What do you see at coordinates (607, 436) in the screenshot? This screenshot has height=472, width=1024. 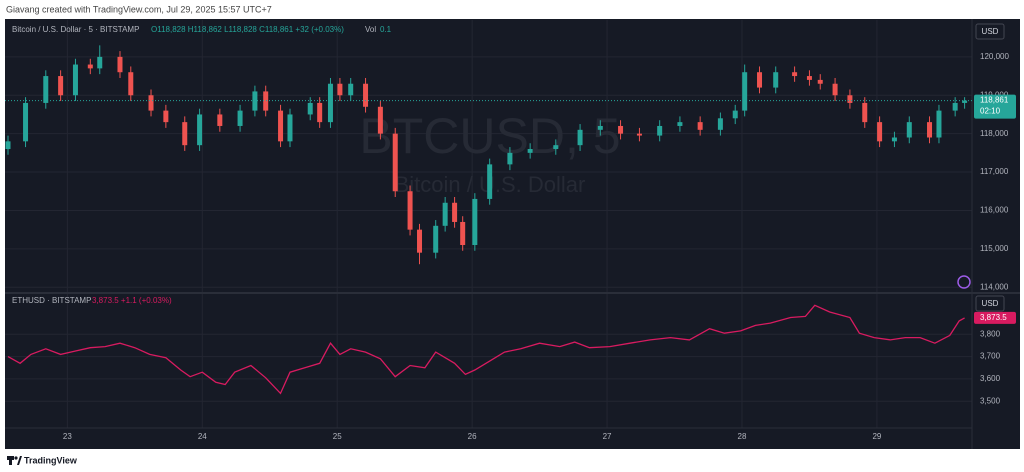 I see `x-tick-label: 27` at bounding box center [607, 436].